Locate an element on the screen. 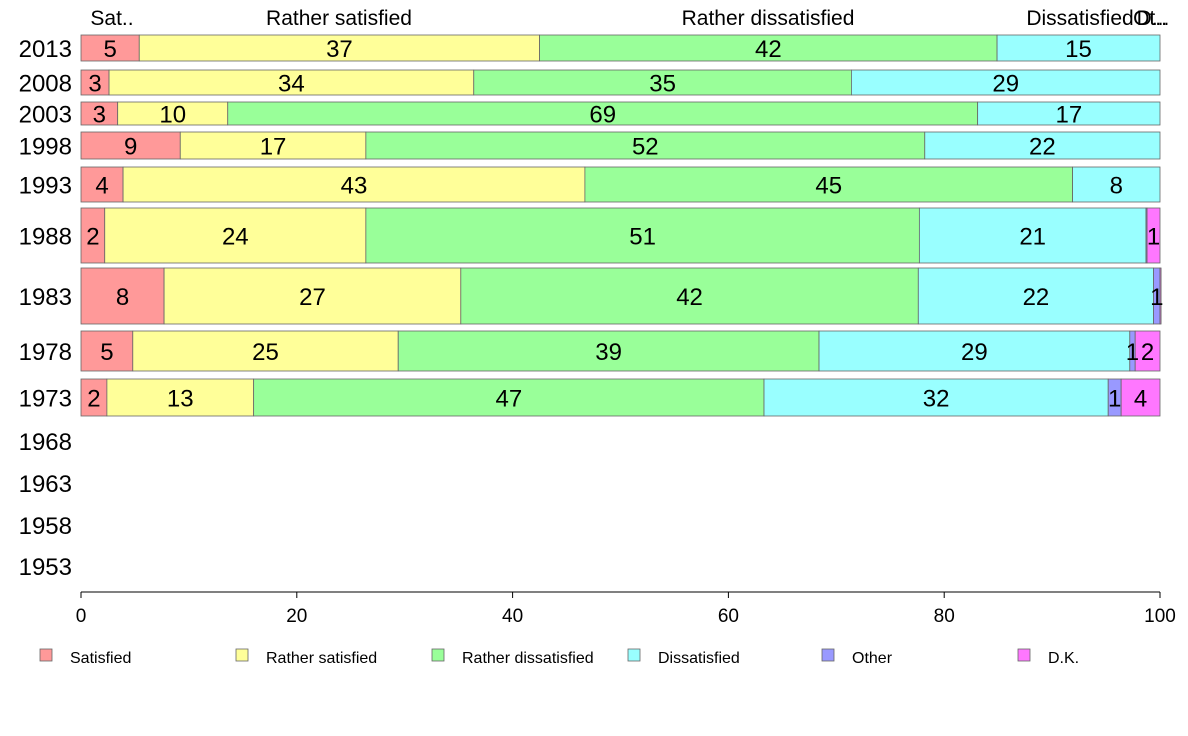 The width and height of the screenshot is (1188, 736). data-label-1993-satisfied: 4 is located at coordinates (101, 186).